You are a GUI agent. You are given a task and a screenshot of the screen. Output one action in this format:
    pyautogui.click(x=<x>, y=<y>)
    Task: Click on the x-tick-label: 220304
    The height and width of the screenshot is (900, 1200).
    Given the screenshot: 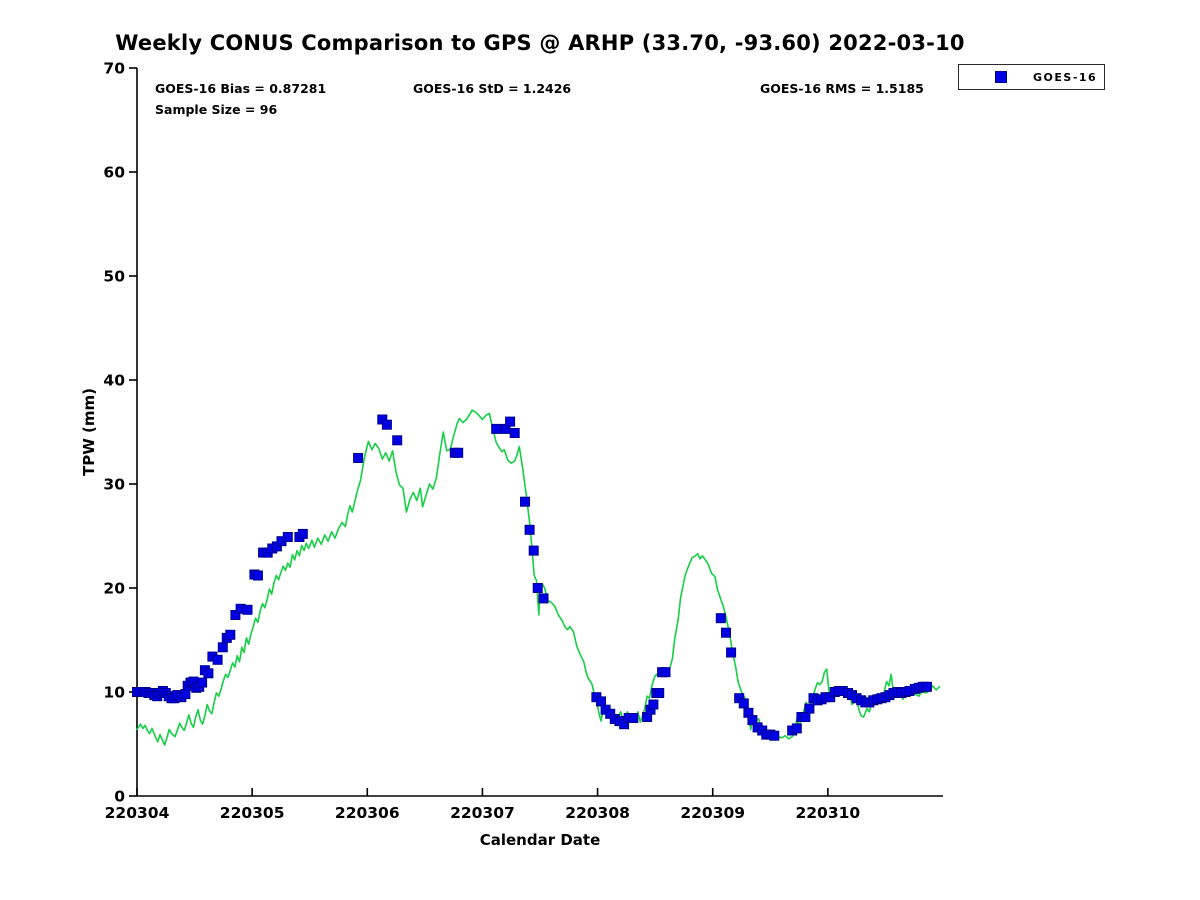 What is the action you would take?
    pyautogui.click(x=137, y=813)
    